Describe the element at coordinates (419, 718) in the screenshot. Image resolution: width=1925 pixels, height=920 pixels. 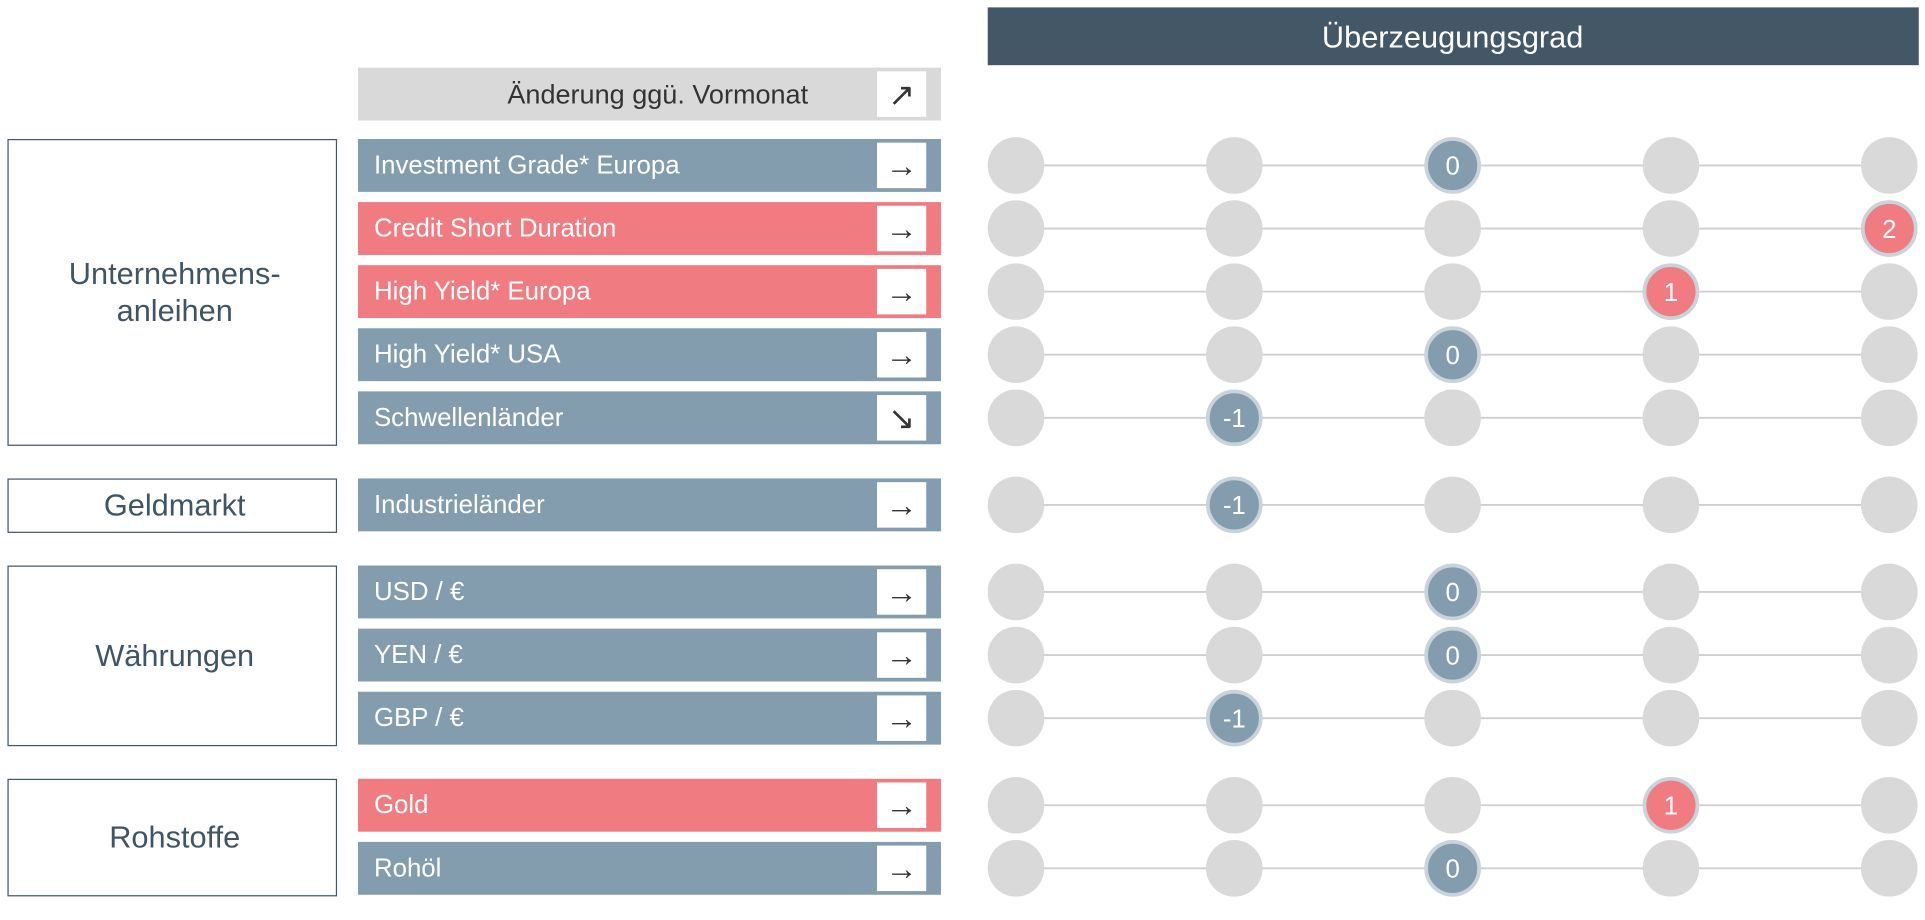
I see `row-name: GBP / €` at that location.